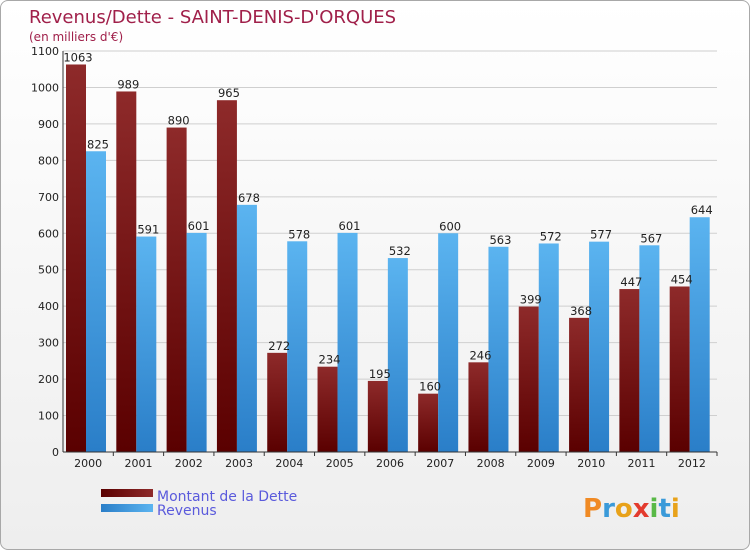 The height and width of the screenshot is (550, 750). I want to click on logo-letter: t, so click(664, 509).